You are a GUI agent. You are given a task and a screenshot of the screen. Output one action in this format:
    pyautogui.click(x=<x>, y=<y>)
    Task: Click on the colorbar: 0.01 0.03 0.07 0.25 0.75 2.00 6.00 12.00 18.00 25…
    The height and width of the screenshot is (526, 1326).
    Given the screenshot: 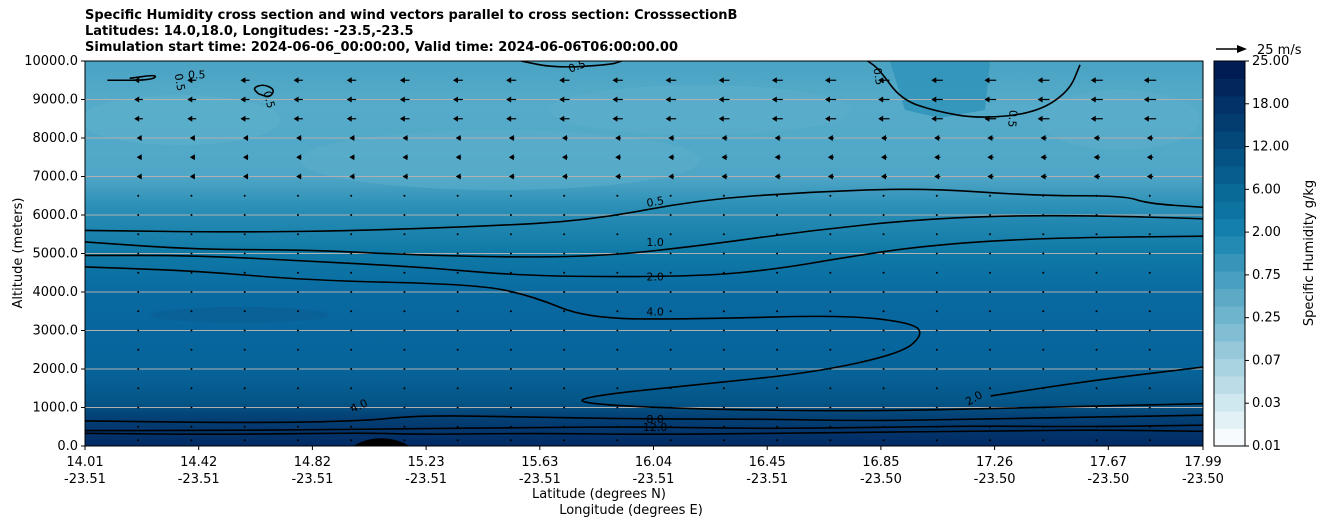 What is the action you would take?
    pyautogui.click(x=1251, y=254)
    